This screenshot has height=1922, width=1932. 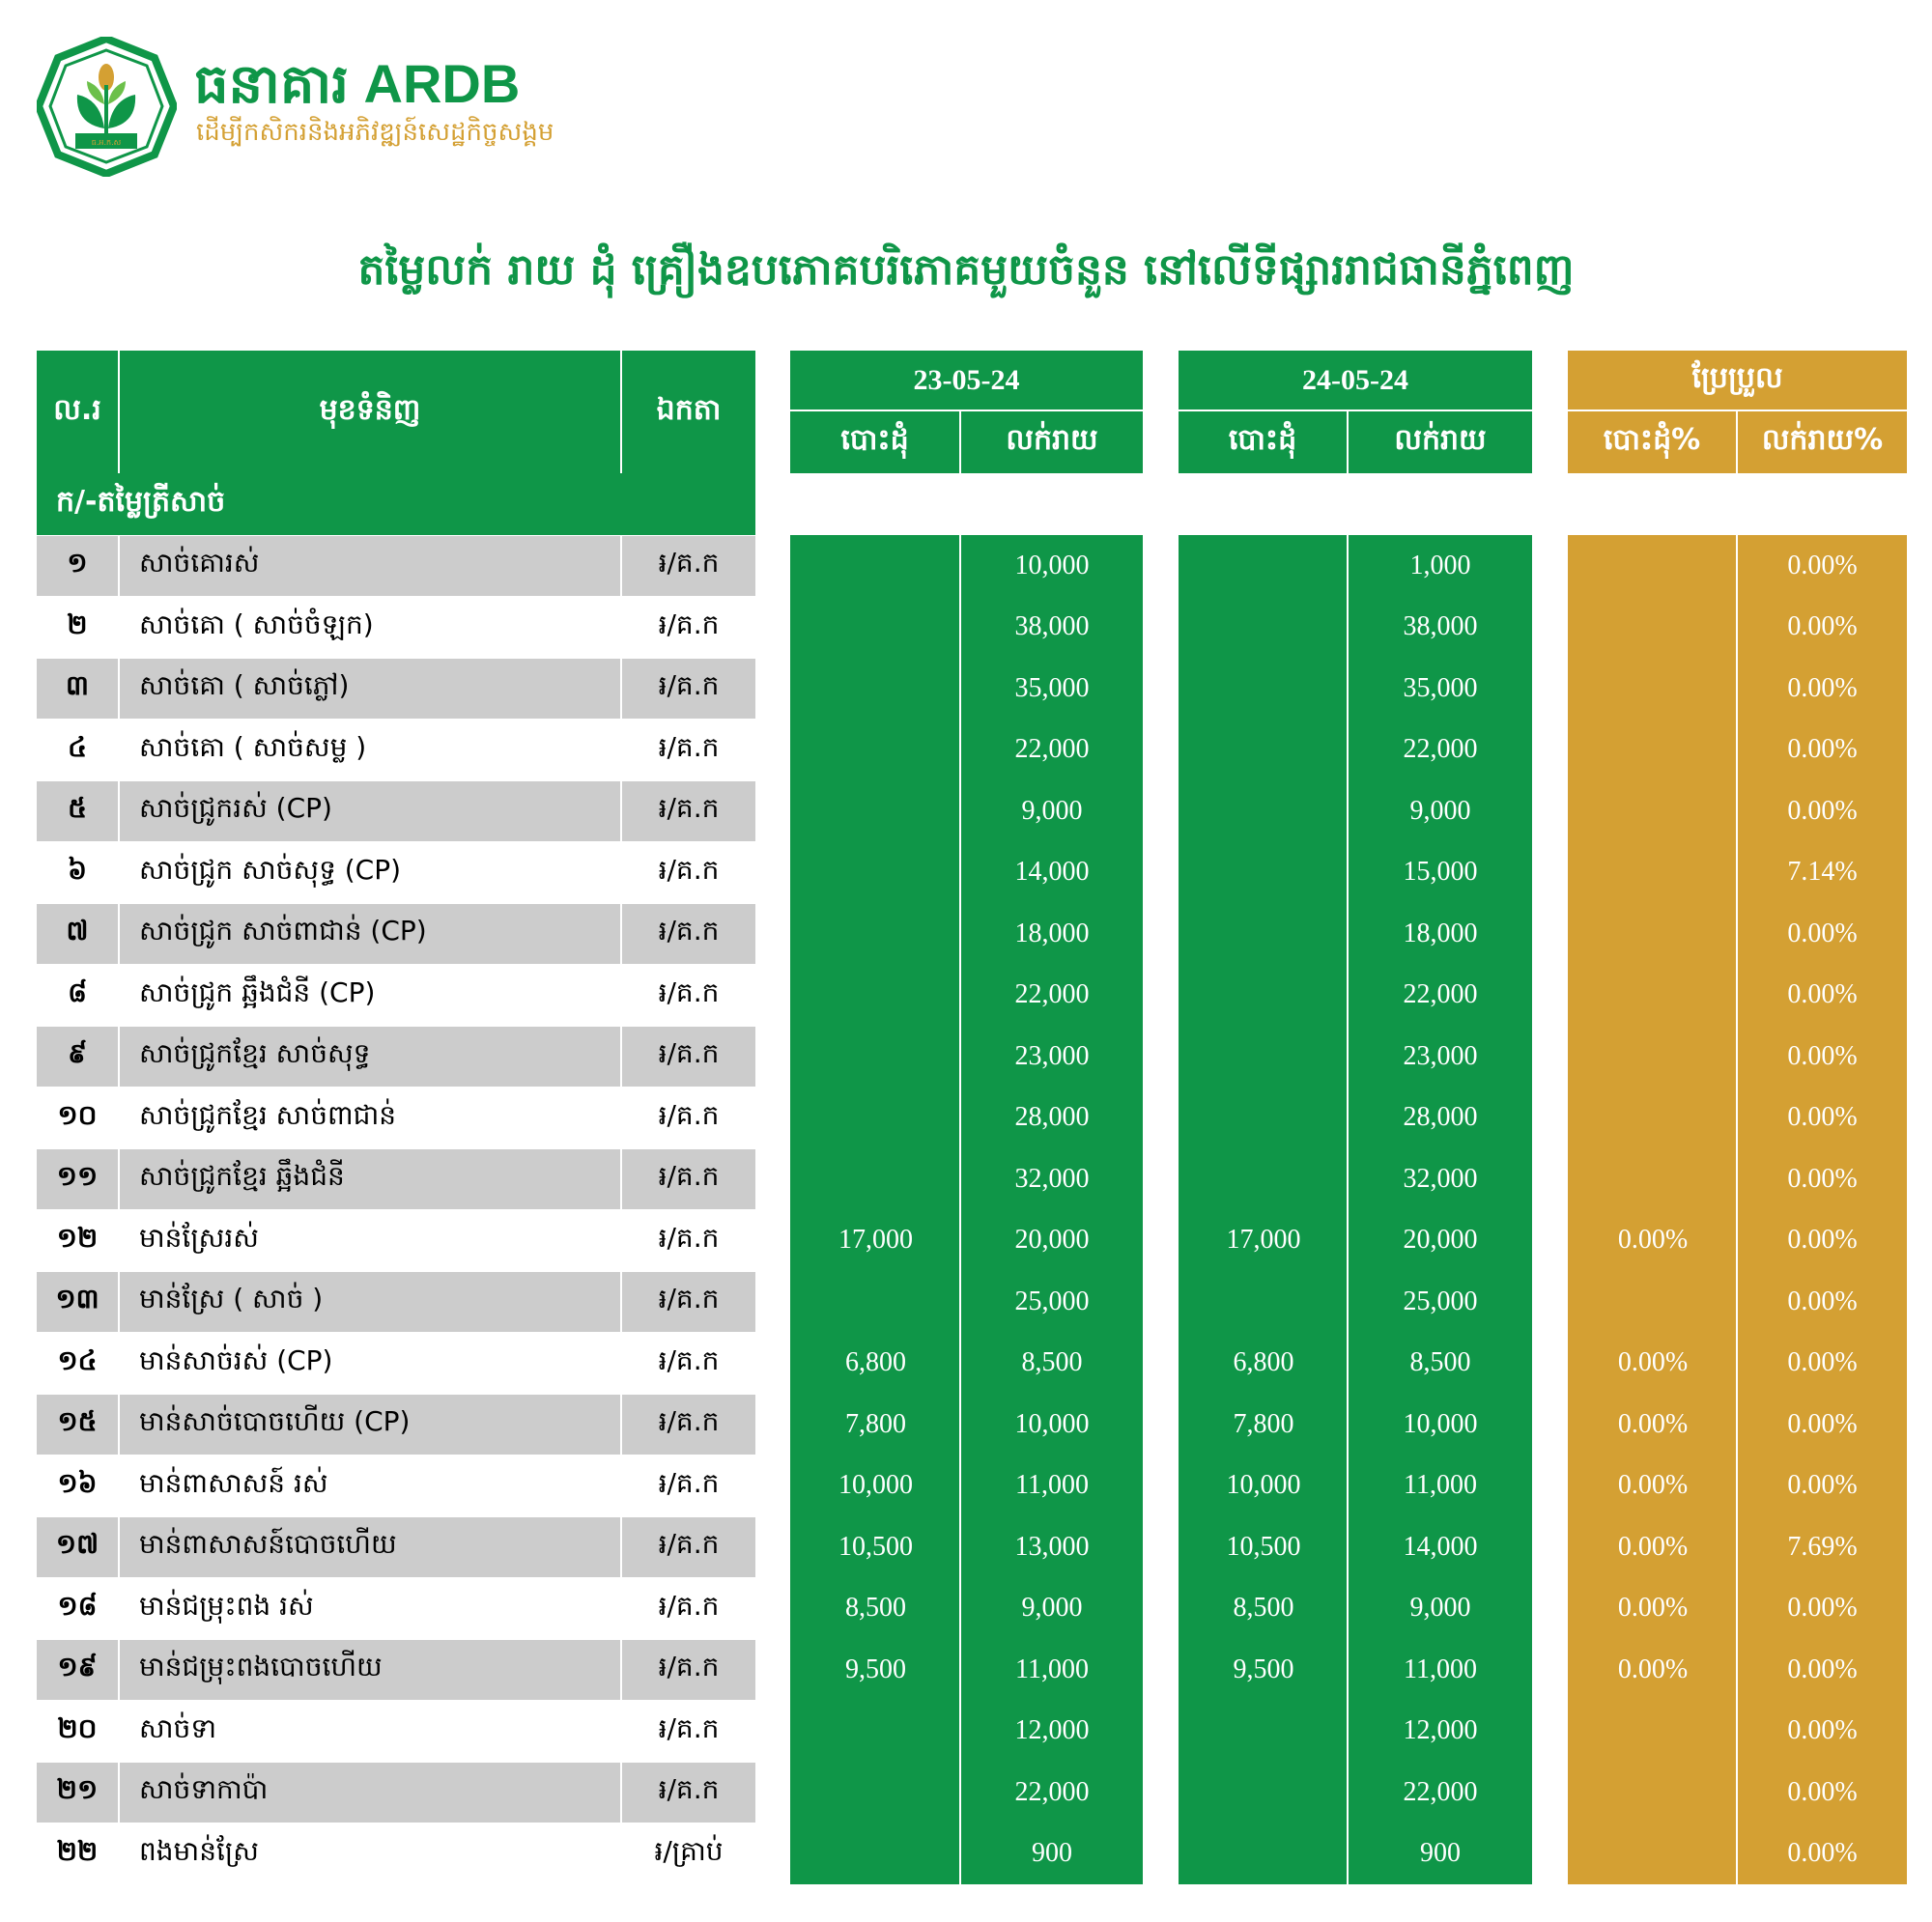 What do you see at coordinates (1052, 1362) in the screenshot?
I see `value-r1: 8,500` at bounding box center [1052, 1362].